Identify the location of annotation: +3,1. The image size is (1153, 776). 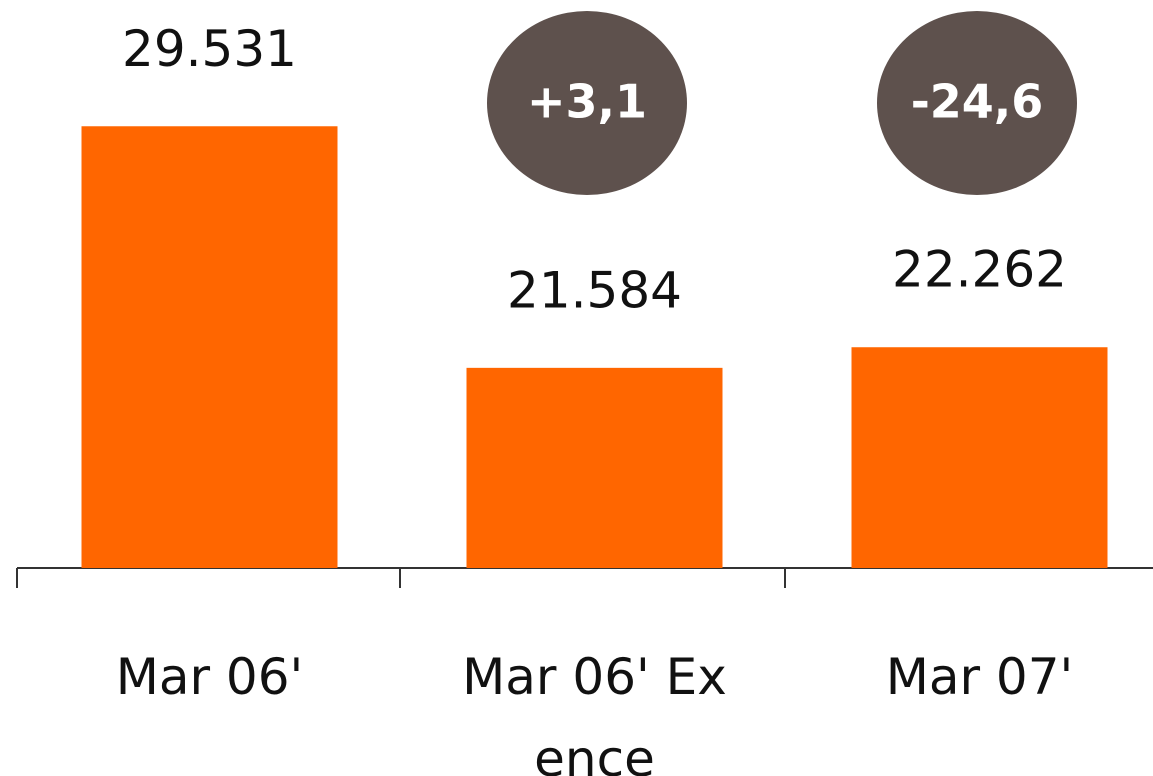
(587, 102).